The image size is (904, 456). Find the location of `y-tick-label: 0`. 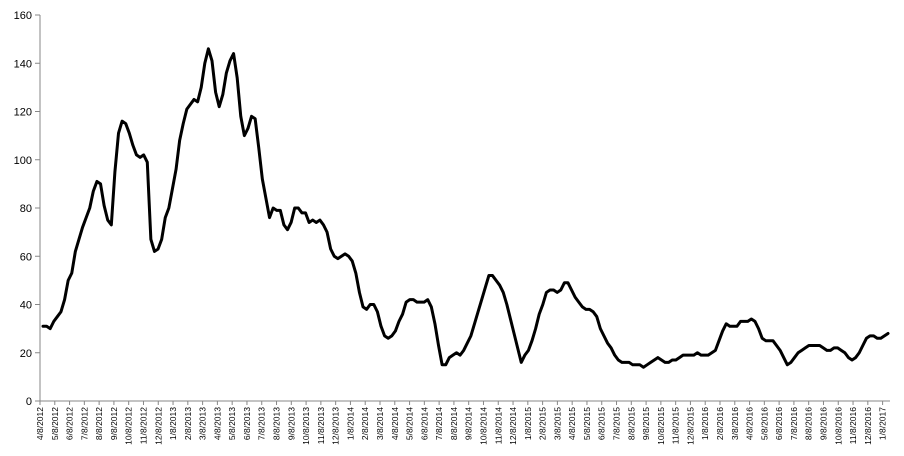

y-tick-label: 0 is located at coordinates (29, 402).